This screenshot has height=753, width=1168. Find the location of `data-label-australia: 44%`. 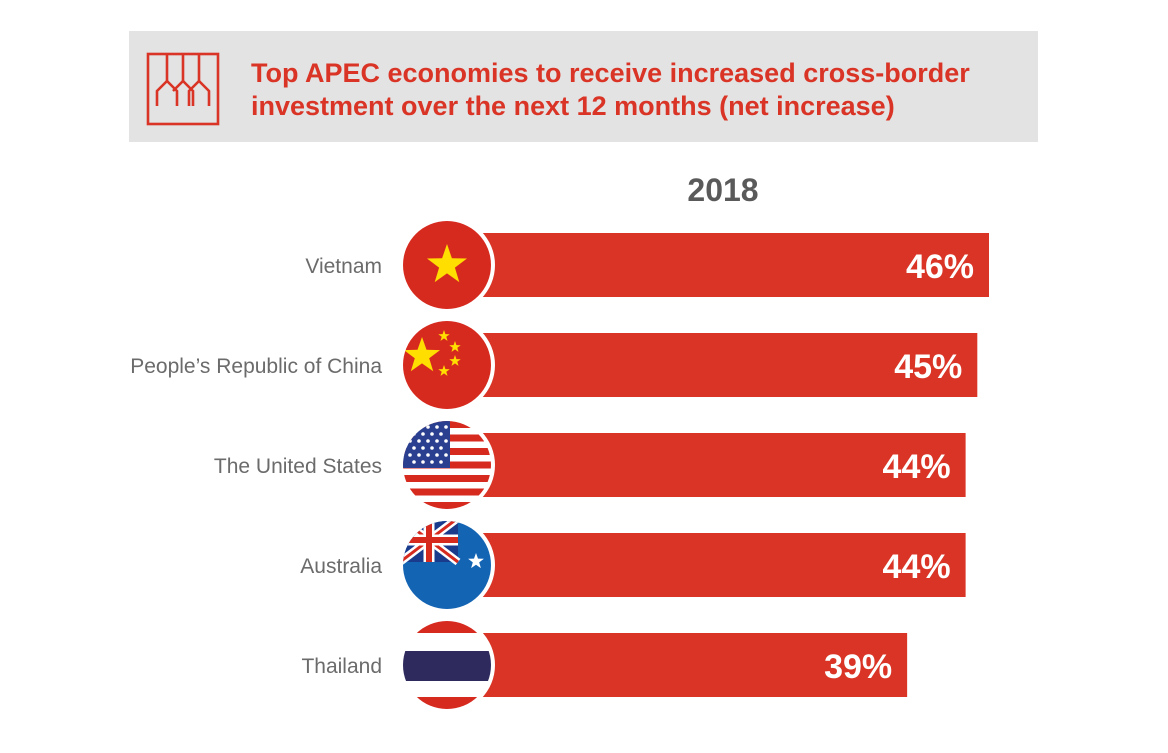

data-label-australia: 44% is located at coordinates (917, 567).